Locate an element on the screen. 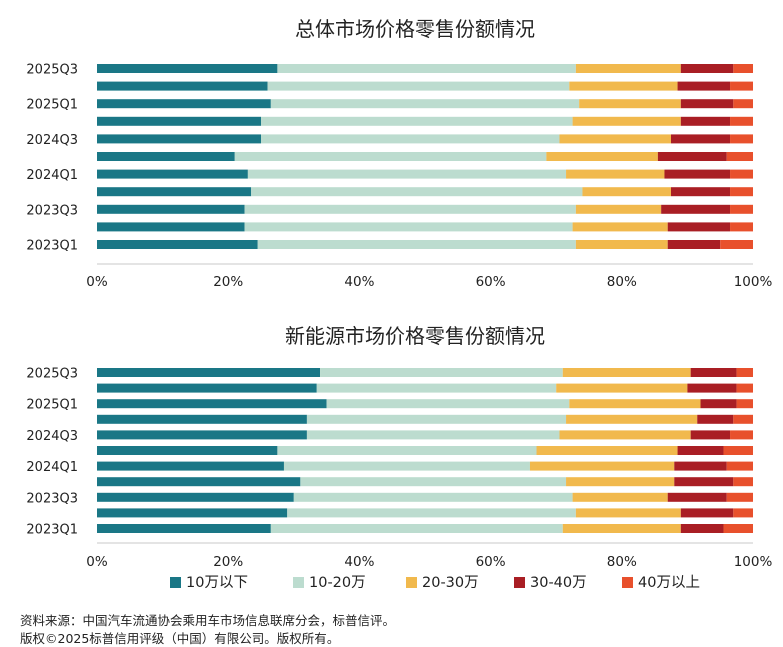 The width and height of the screenshot is (783, 647). legend-label: 30-40万 is located at coordinates (558, 583).